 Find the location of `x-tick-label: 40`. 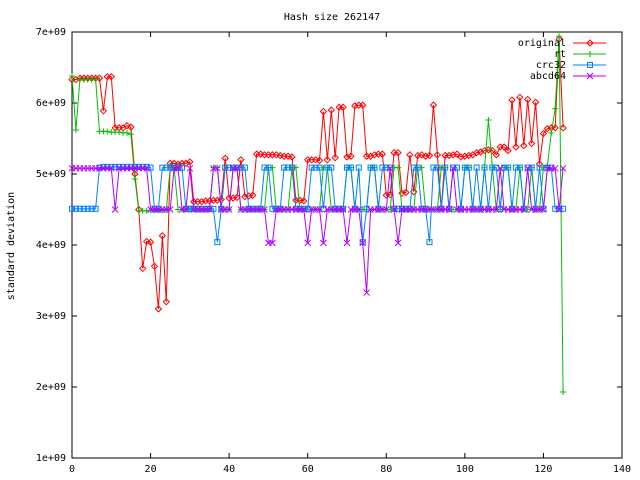

x-tick-label: 40 is located at coordinates (229, 469).